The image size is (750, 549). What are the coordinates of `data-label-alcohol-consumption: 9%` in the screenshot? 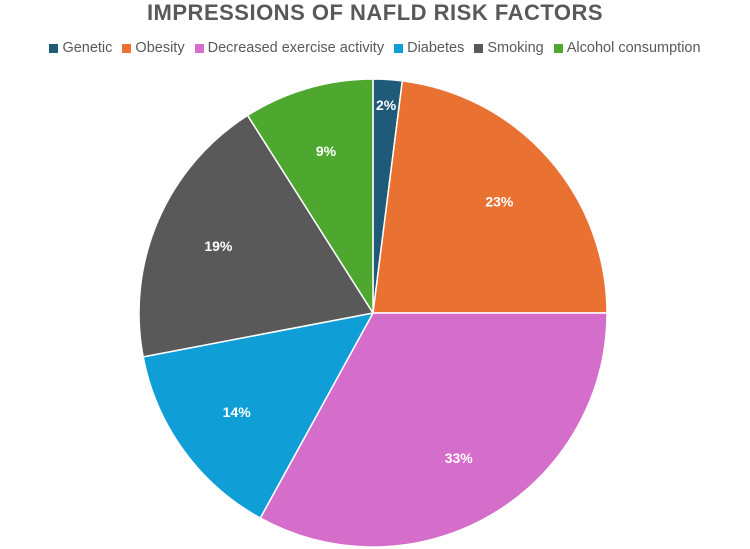 It's located at (326, 151).